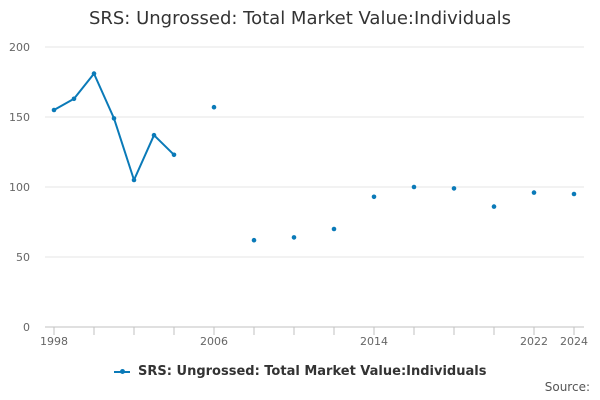  I want to click on x-tick-label: 2014, so click(374, 341).